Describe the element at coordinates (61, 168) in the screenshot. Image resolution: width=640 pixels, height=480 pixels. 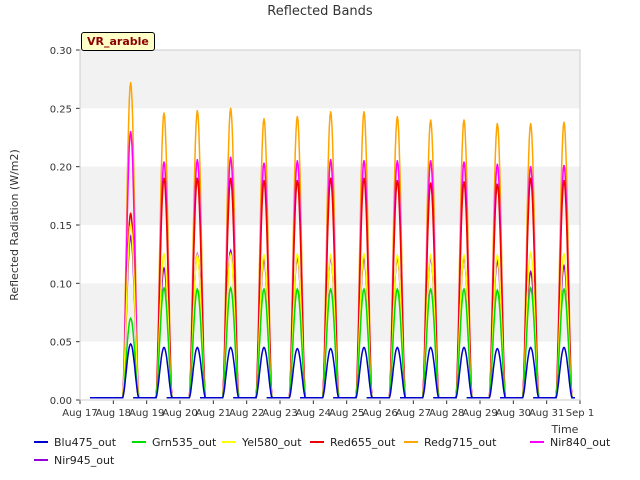
I see `y-tick-label: 0.20` at that location.